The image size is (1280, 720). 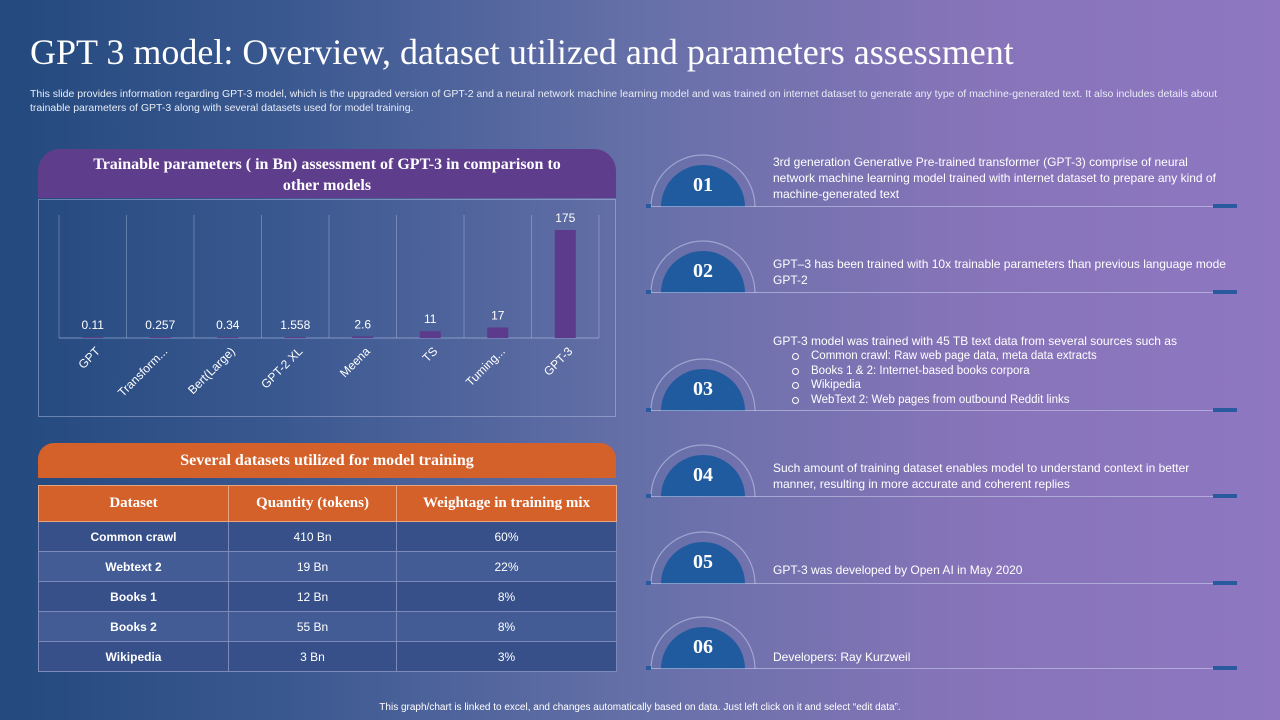 What do you see at coordinates (312, 536) in the screenshot?
I see `quantity-cell: 410 Bn` at bounding box center [312, 536].